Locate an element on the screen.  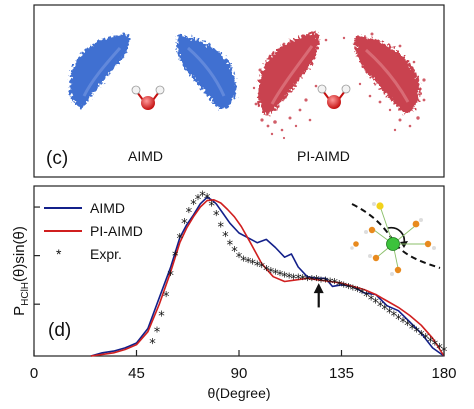
aimd-oxygen is located at coordinates (148, 103).